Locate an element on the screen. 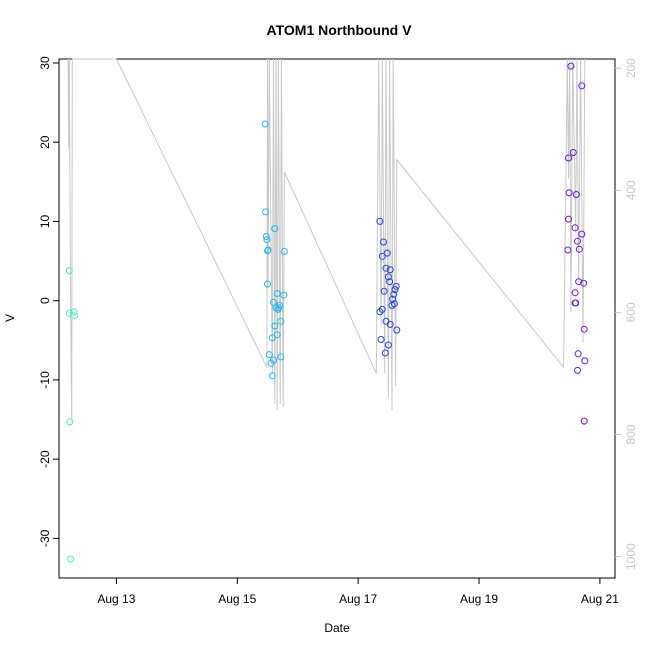 Image resolution: width=650 pixels, height=650 pixels. right-tick-label: 800 is located at coordinates (631, 434).